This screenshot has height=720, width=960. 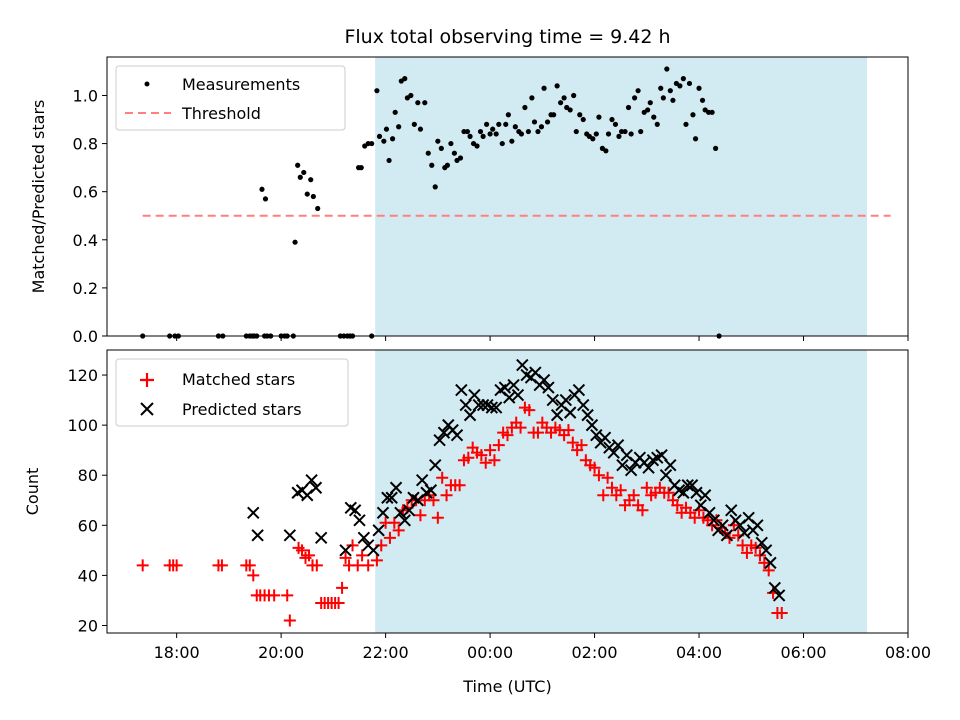 What do you see at coordinates (88, 475) in the screenshot?
I see `bottom-y-tick-label: 80` at bounding box center [88, 475].